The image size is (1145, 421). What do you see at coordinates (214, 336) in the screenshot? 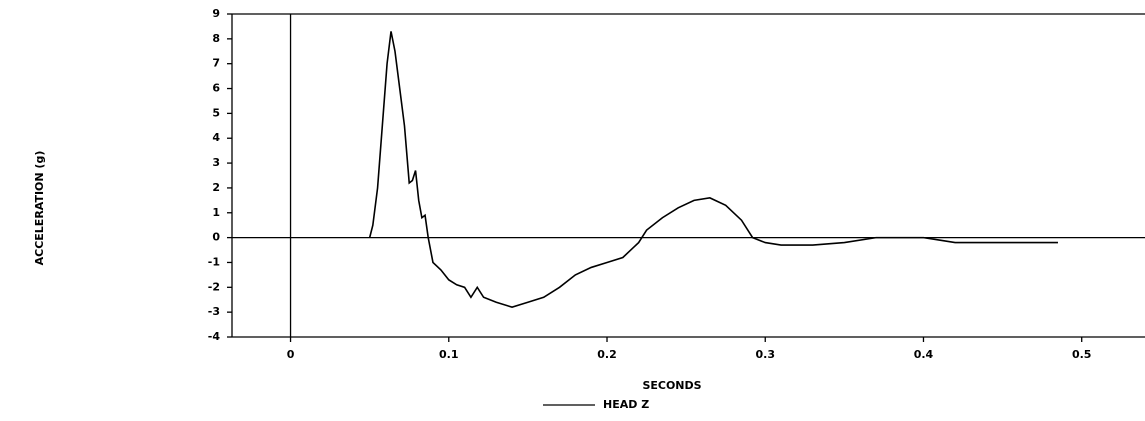
I see `y-tick-label: -4` at bounding box center [214, 336].